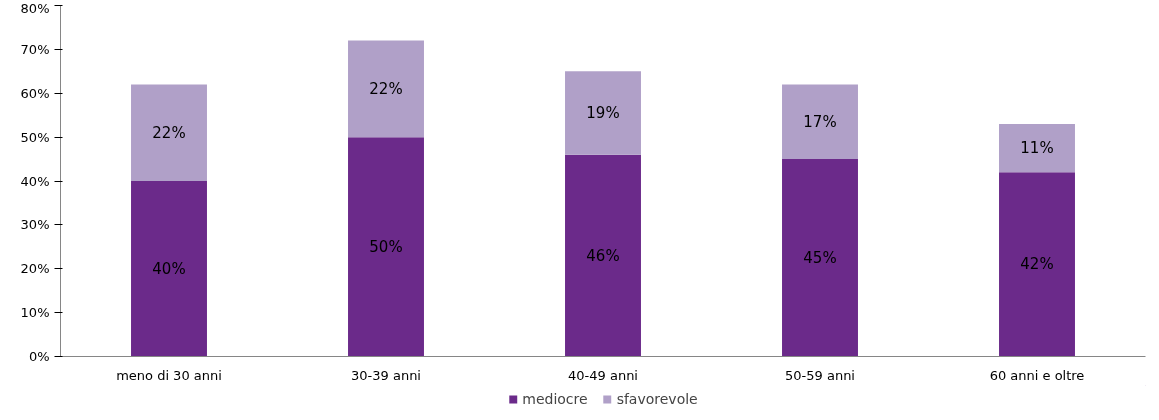  I want to click on data-label: 19%, so click(603, 112).